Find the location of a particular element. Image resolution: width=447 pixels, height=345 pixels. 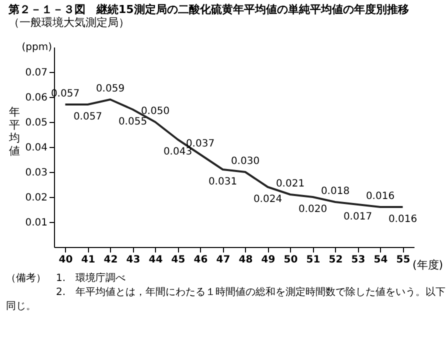

x-tick-label: 49 is located at coordinates (268, 260).